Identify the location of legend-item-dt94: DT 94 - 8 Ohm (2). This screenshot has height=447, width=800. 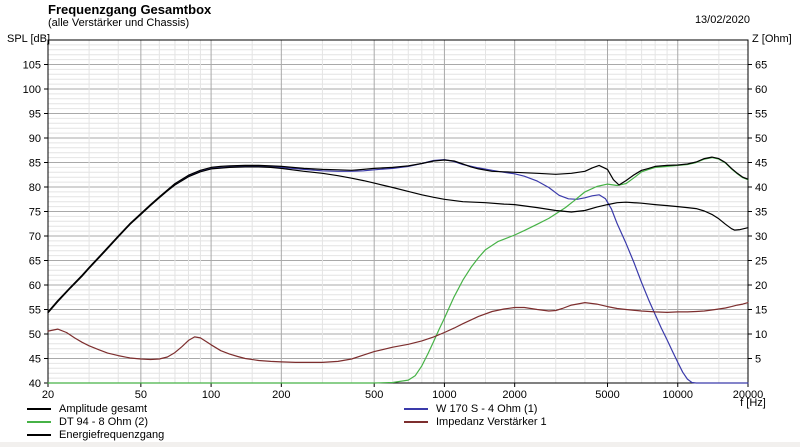
(95, 421).